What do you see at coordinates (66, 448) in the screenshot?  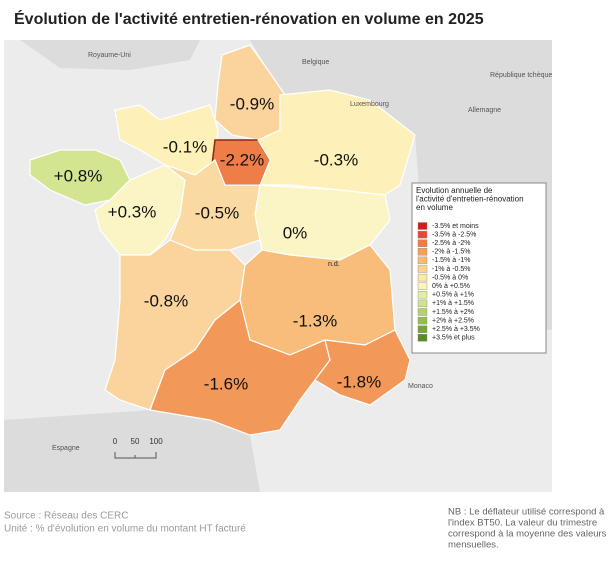 I see `country-label: Espagne` at bounding box center [66, 448].